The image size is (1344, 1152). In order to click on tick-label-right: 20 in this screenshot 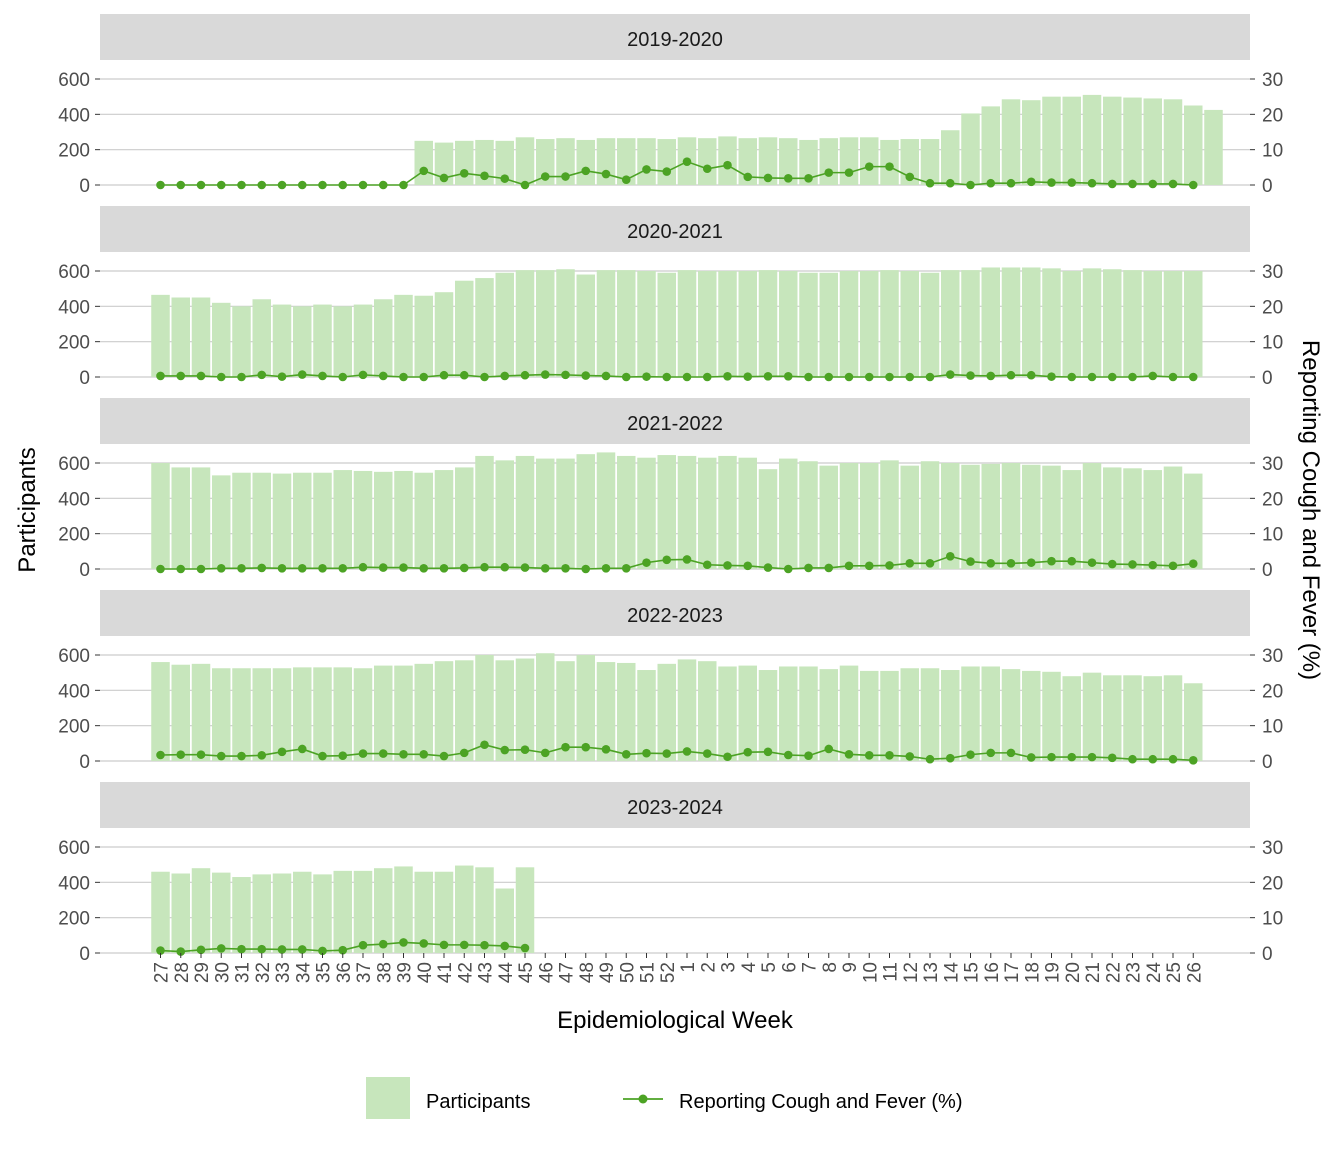, I will do `click(1272, 883)`.